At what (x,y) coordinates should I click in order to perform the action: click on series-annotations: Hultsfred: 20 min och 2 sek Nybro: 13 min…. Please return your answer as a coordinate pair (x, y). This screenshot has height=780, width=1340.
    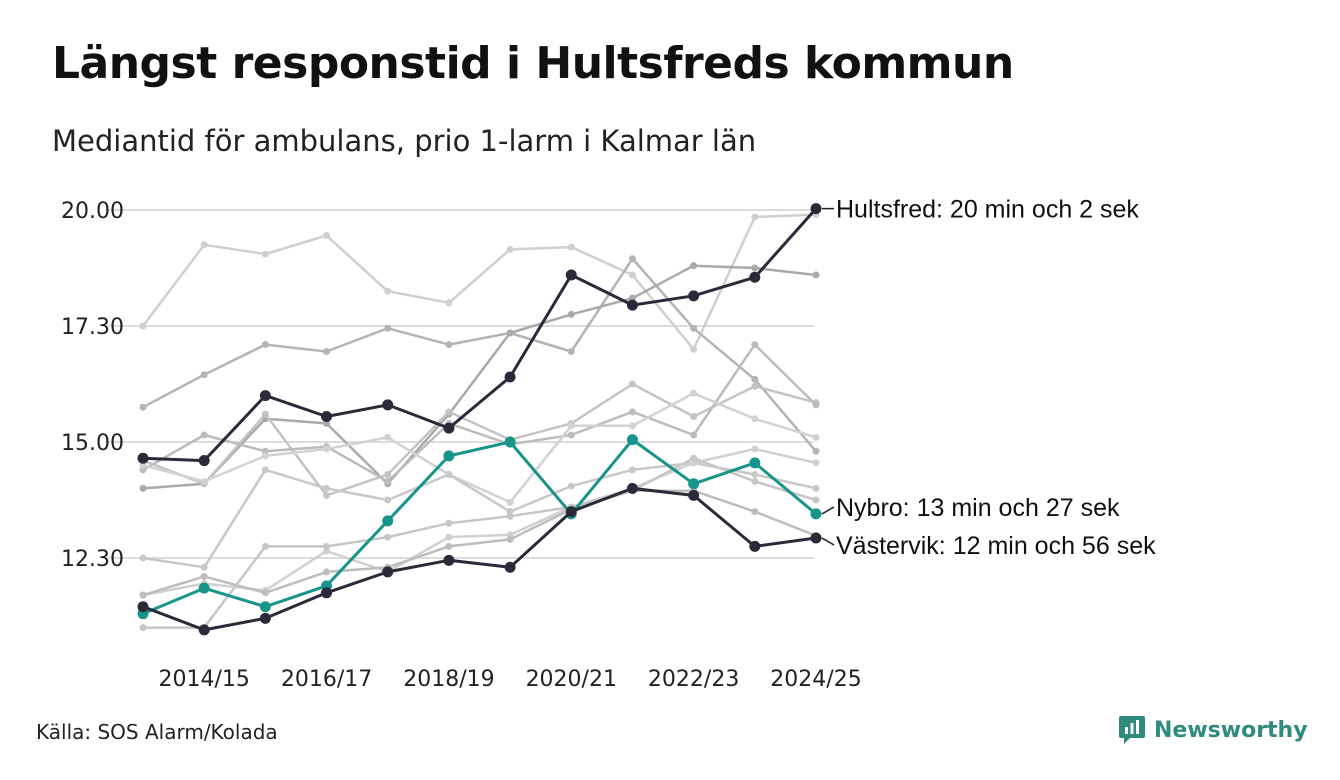
    Looking at the image, I should click on (988, 378).